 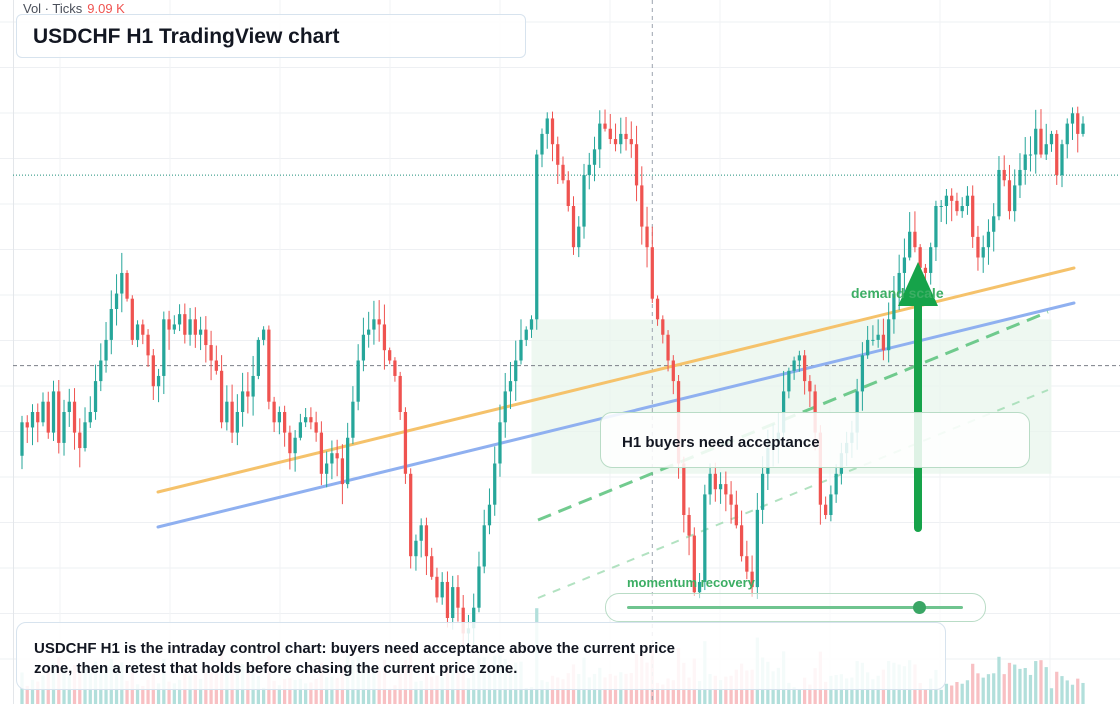 I want to click on channel-lower-line, so click(x=793, y=494).